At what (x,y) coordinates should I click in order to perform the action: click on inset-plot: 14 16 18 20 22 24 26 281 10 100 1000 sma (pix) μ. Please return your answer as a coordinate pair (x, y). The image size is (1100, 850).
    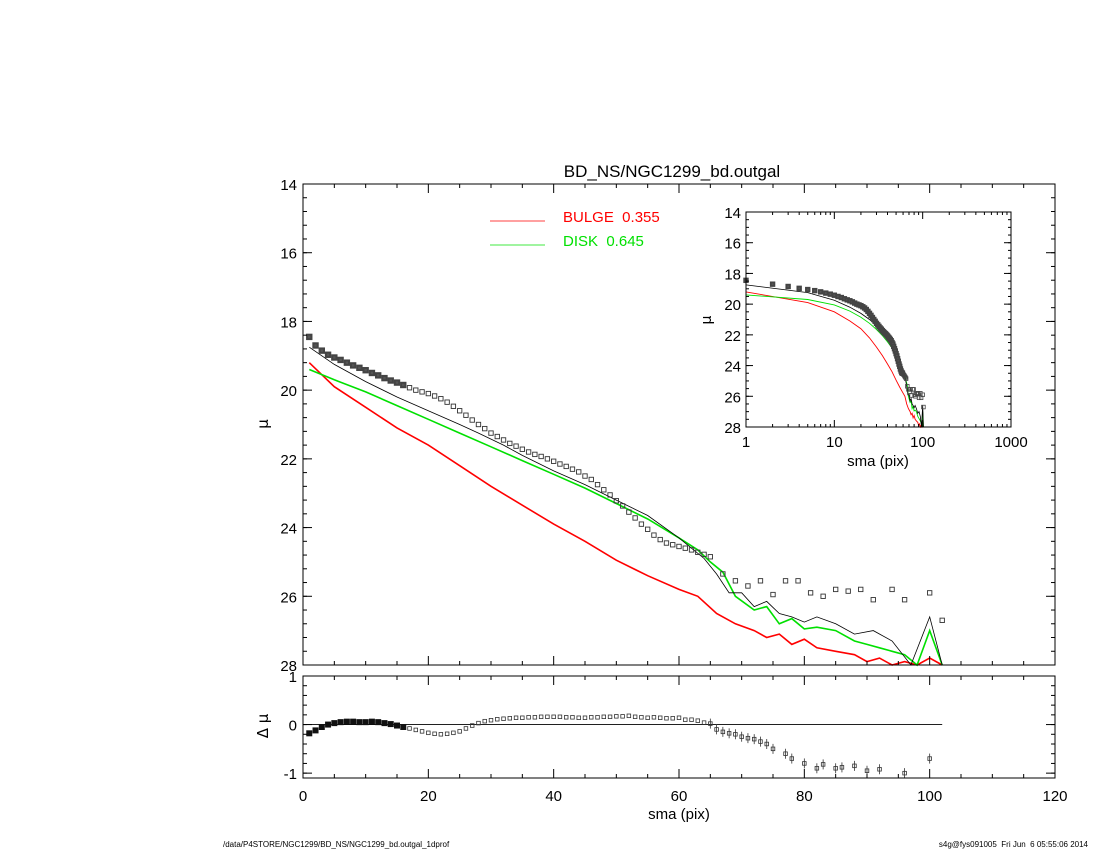
    Looking at the image, I should click on (863, 337).